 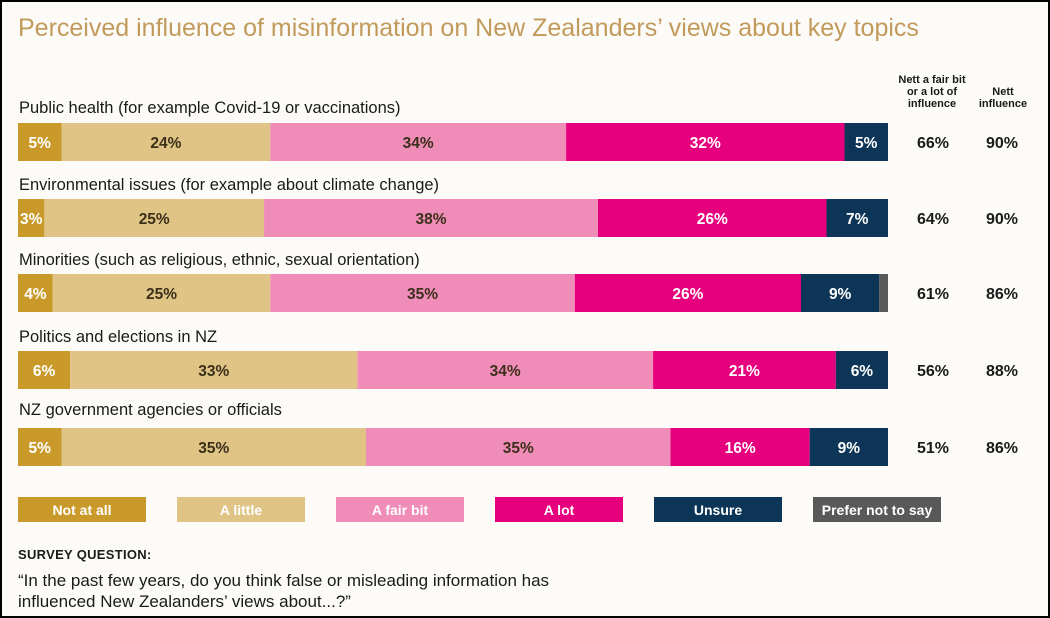 I want to click on data-label: 7%, so click(x=857, y=219).